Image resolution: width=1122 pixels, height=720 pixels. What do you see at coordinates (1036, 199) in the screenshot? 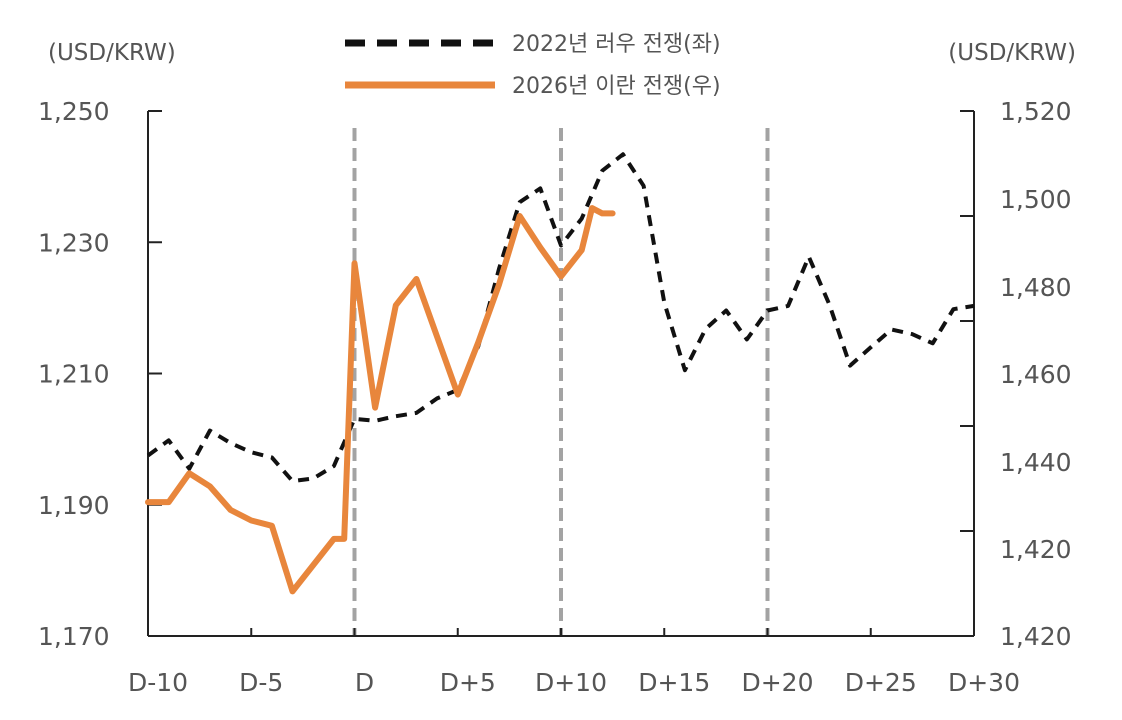
I see `right-tick-label: 1,500` at bounding box center [1036, 199].